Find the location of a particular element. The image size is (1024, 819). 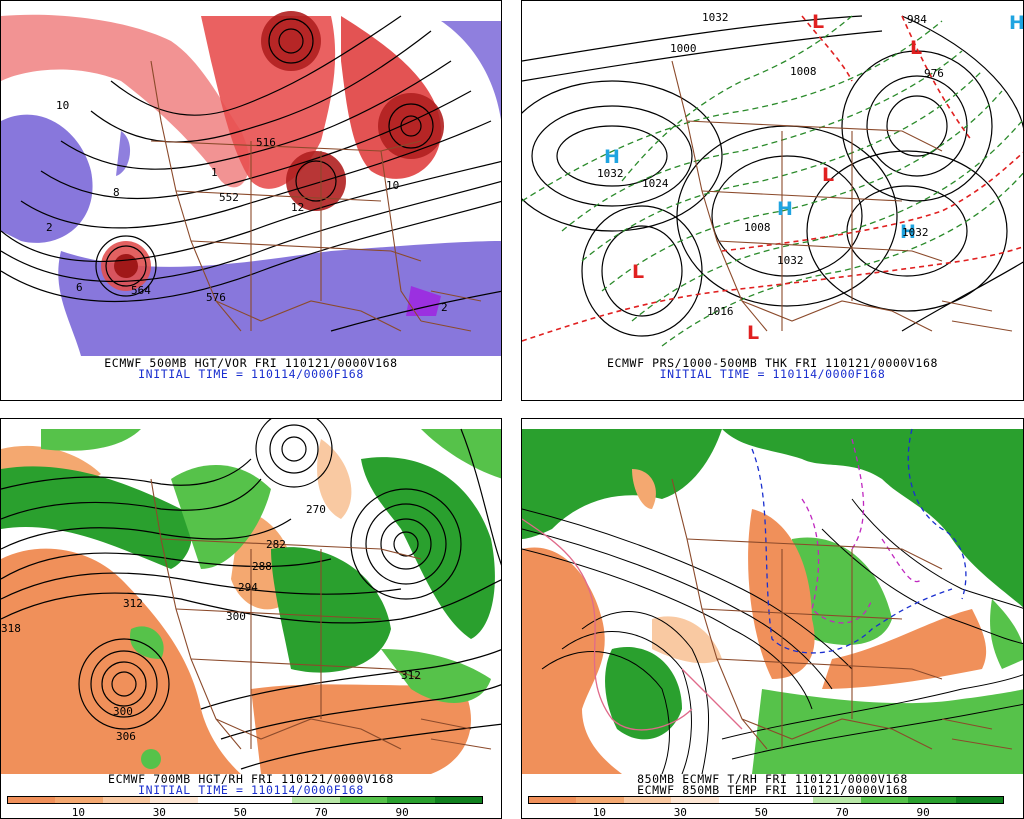

panel-caption: 850MB ECMWF T/RH FRI 110121/0000V168 is located at coordinates (772, 779).